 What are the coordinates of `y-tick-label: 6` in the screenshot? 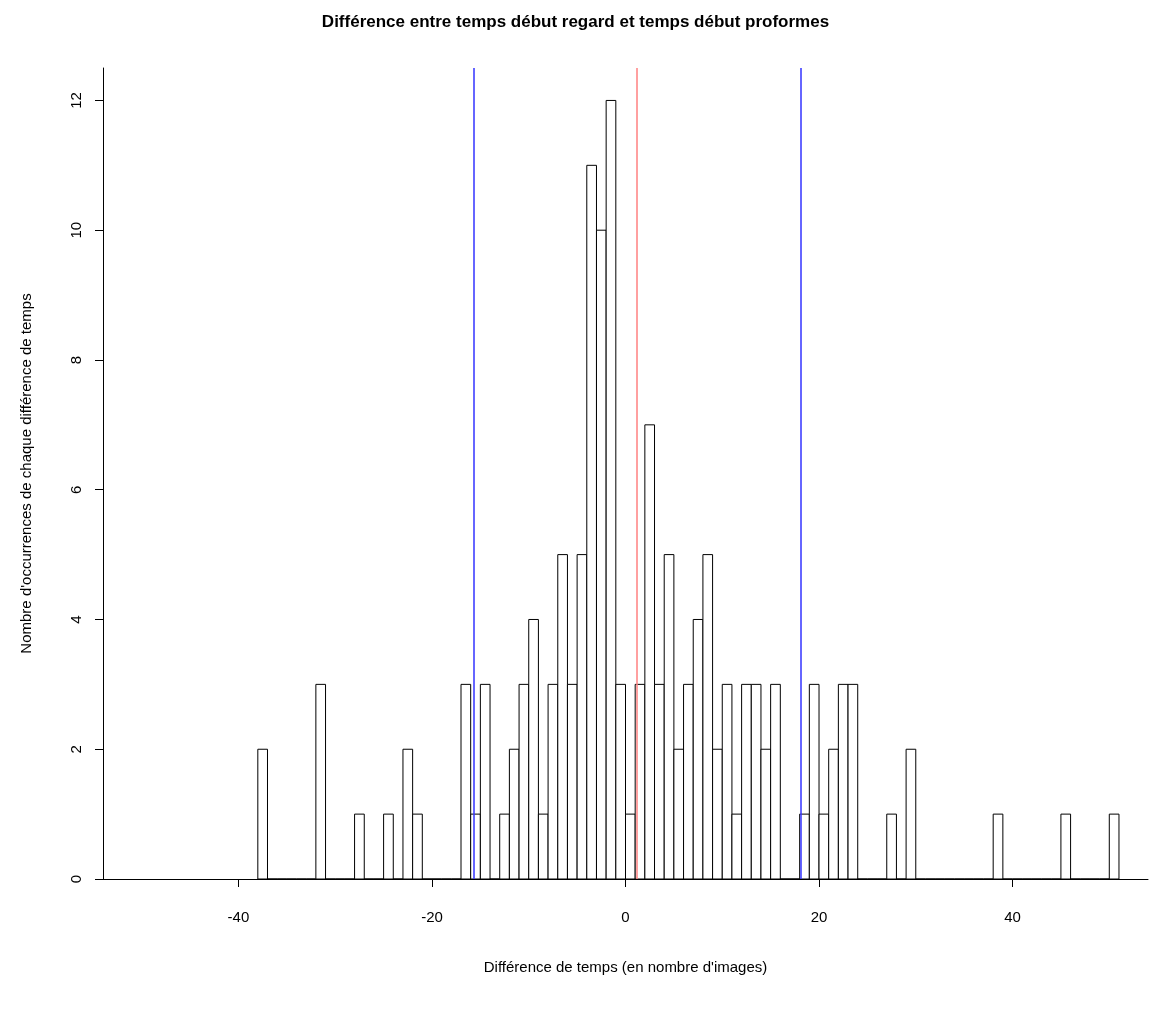 It's located at (75, 489).